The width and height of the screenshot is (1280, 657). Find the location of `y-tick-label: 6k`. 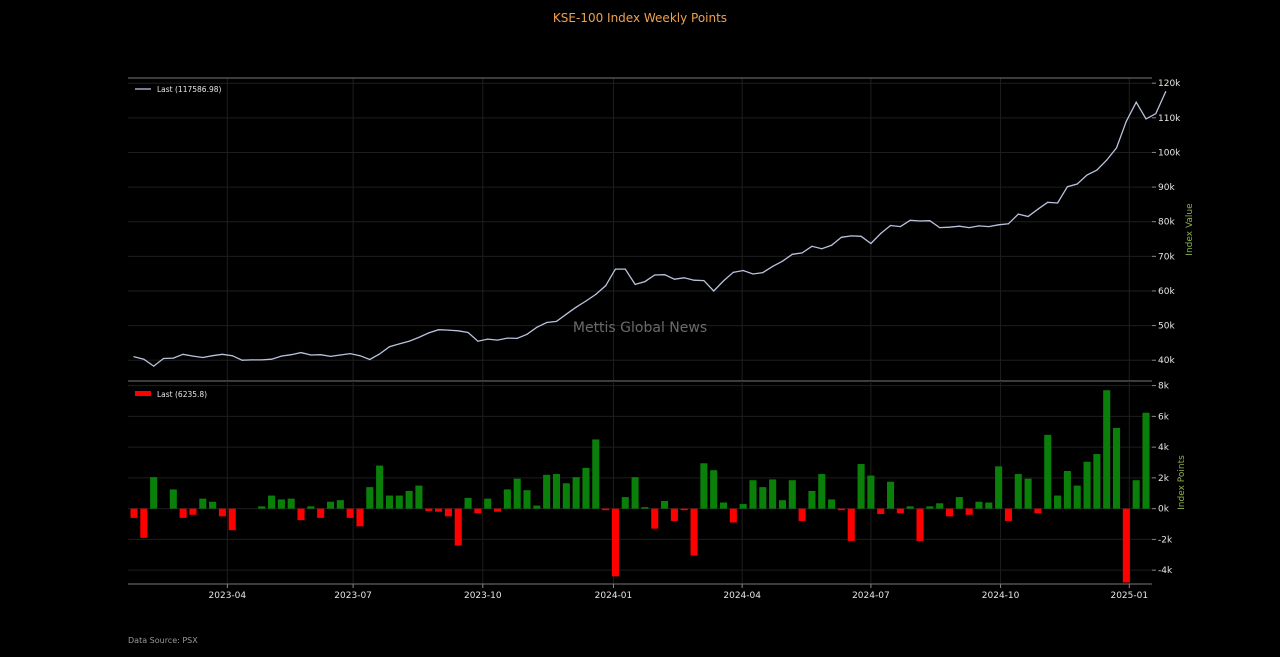

y-tick-label: 6k is located at coordinates (1164, 417).